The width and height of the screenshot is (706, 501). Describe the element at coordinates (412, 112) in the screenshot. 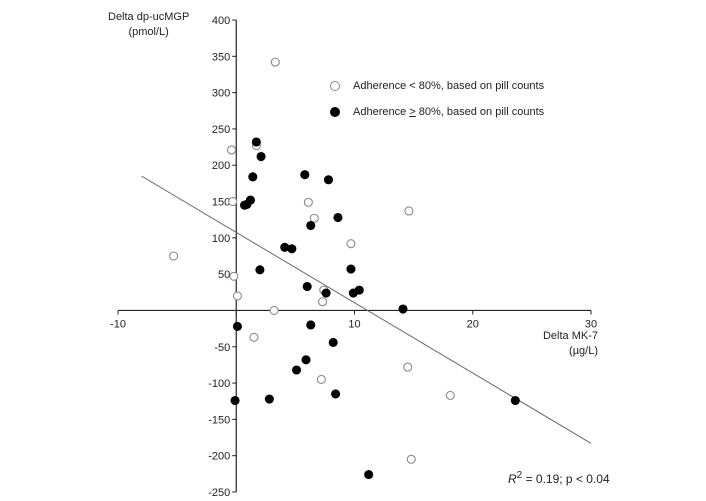

I see `greater-equal-symbol: >` at that location.